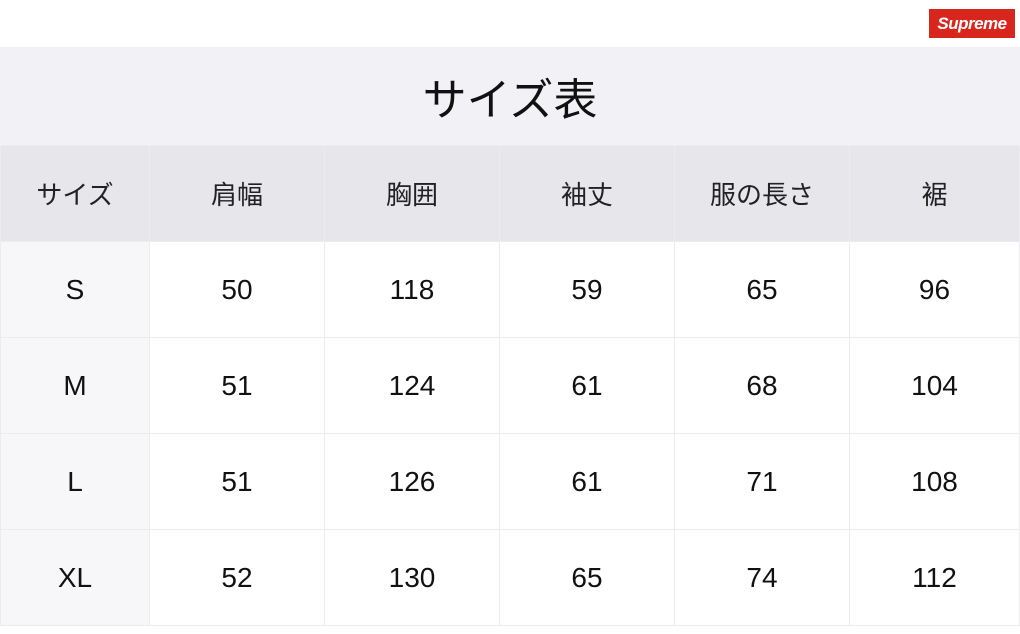  I want to click on header-cell: 肩幅, so click(237, 193).